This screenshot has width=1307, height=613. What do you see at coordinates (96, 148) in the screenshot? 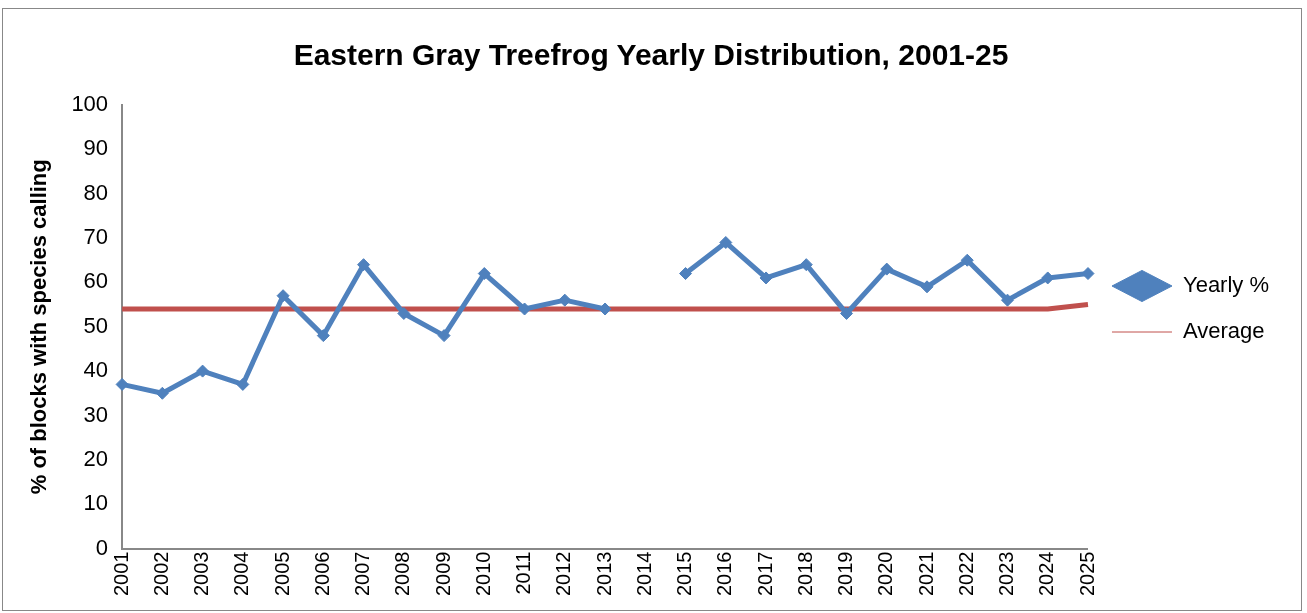
I see `y-tick-label: 90` at bounding box center [96, 148].